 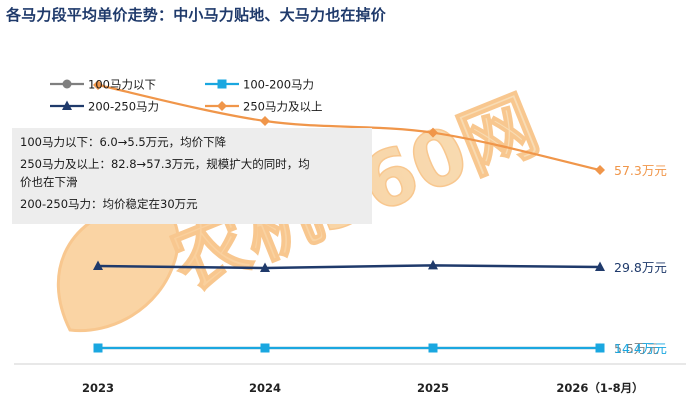 What do you see at coordinates (49, 182) in the screenshot?
I see `annotation-line: 价也在下滑` at bounding box center [49, 182].